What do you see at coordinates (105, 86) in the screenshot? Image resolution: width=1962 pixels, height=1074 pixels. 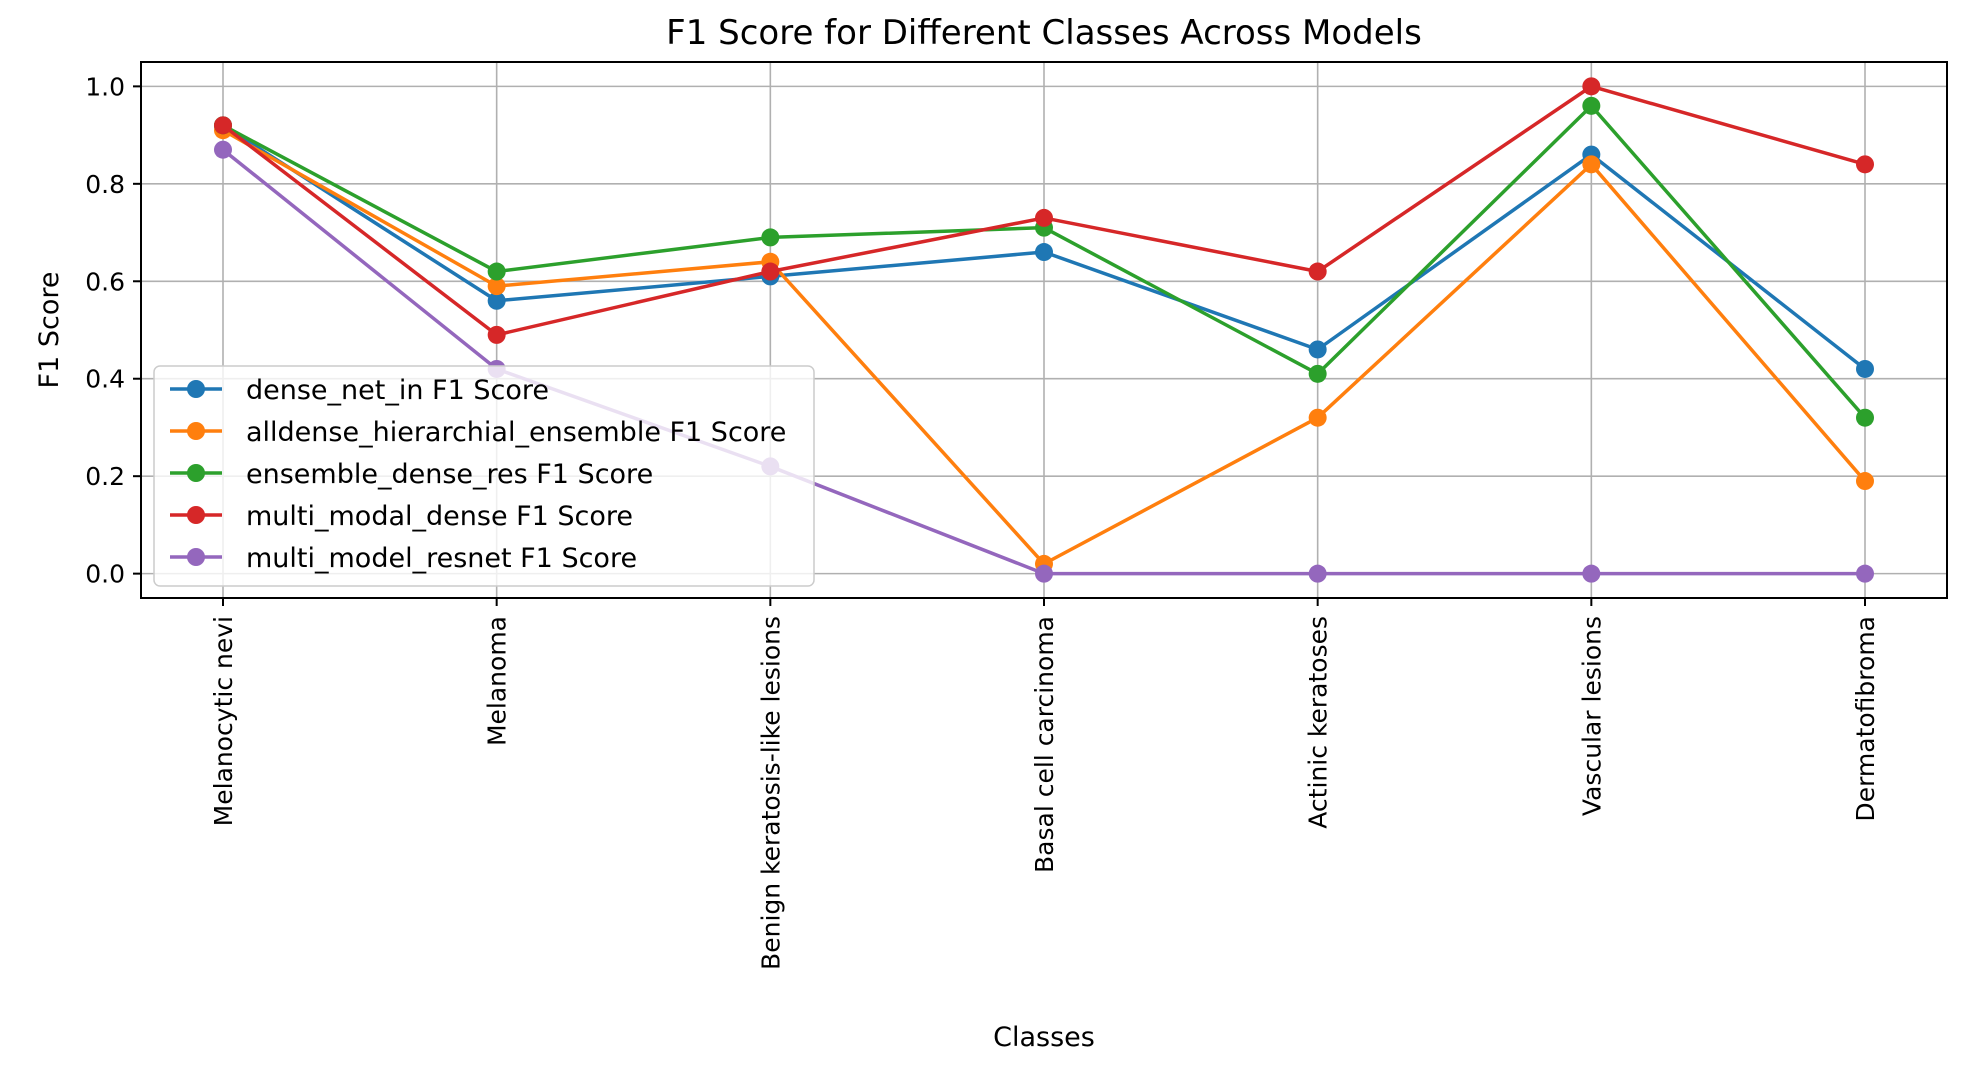 I see `y-tick-label: 1.0` at bounding box center [105, 86].